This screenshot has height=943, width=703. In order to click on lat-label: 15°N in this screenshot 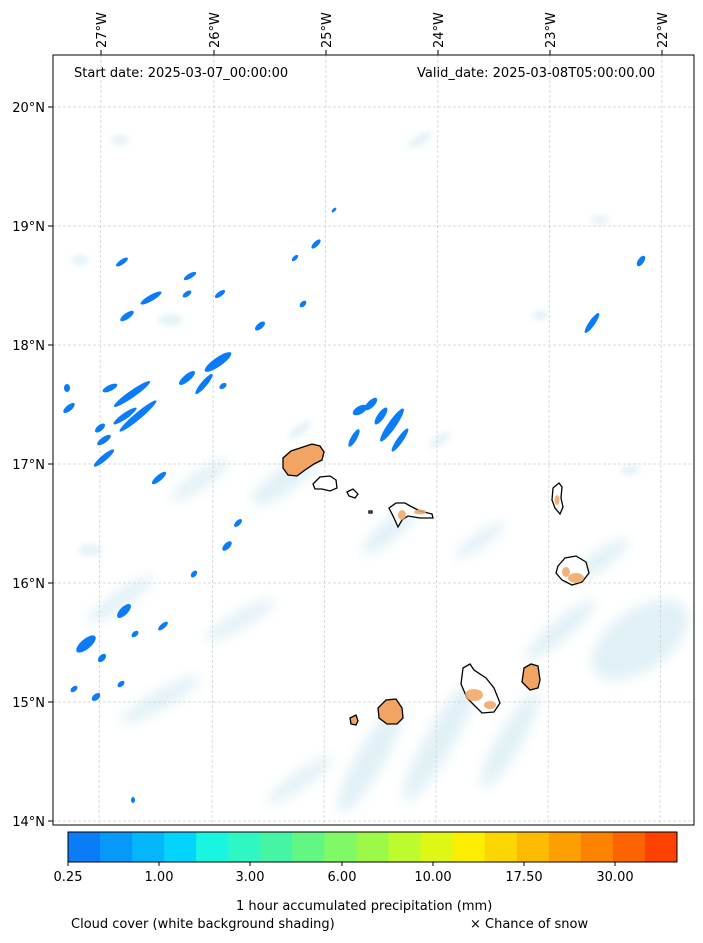, I will do `click(28, 703)`.